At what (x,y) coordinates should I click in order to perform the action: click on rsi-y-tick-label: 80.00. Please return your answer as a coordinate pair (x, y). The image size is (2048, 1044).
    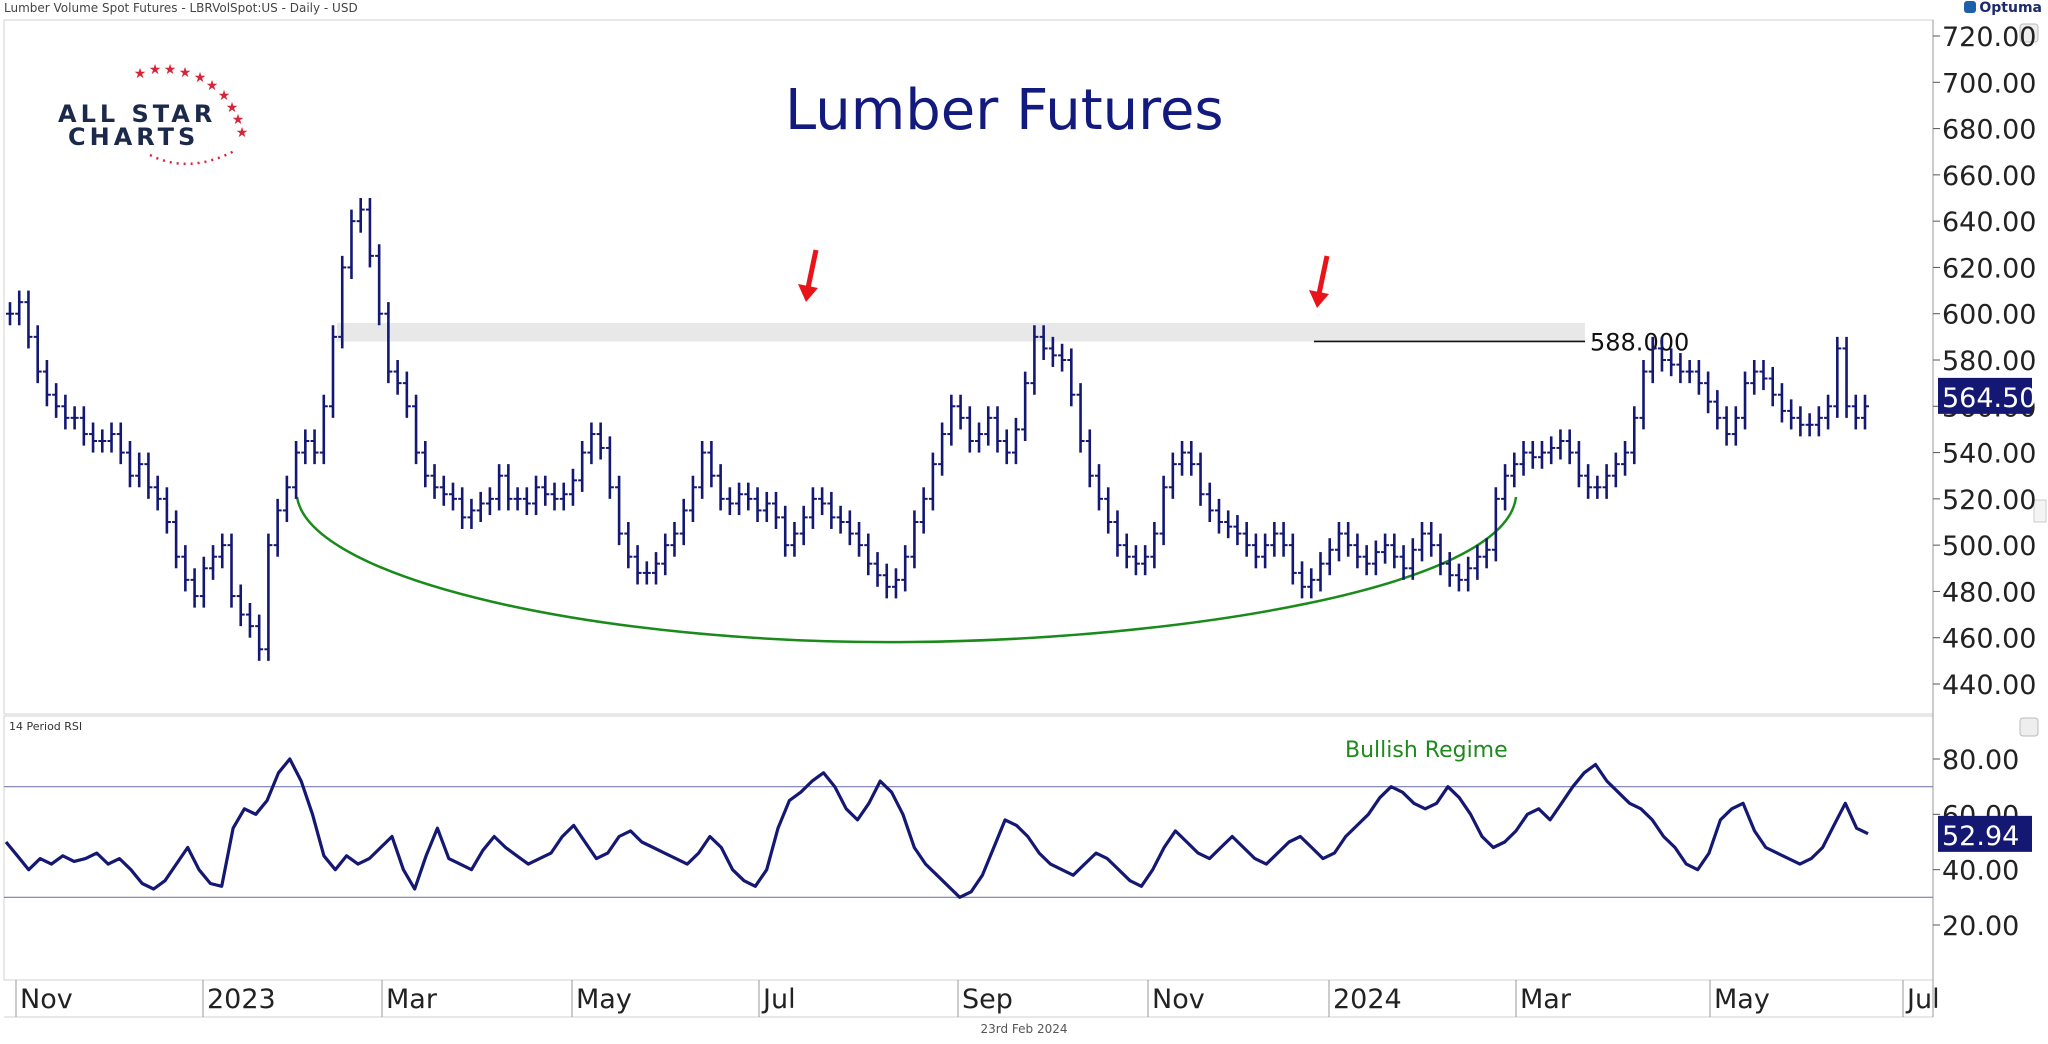
    Looking at the image, I should click on (1980, 760).